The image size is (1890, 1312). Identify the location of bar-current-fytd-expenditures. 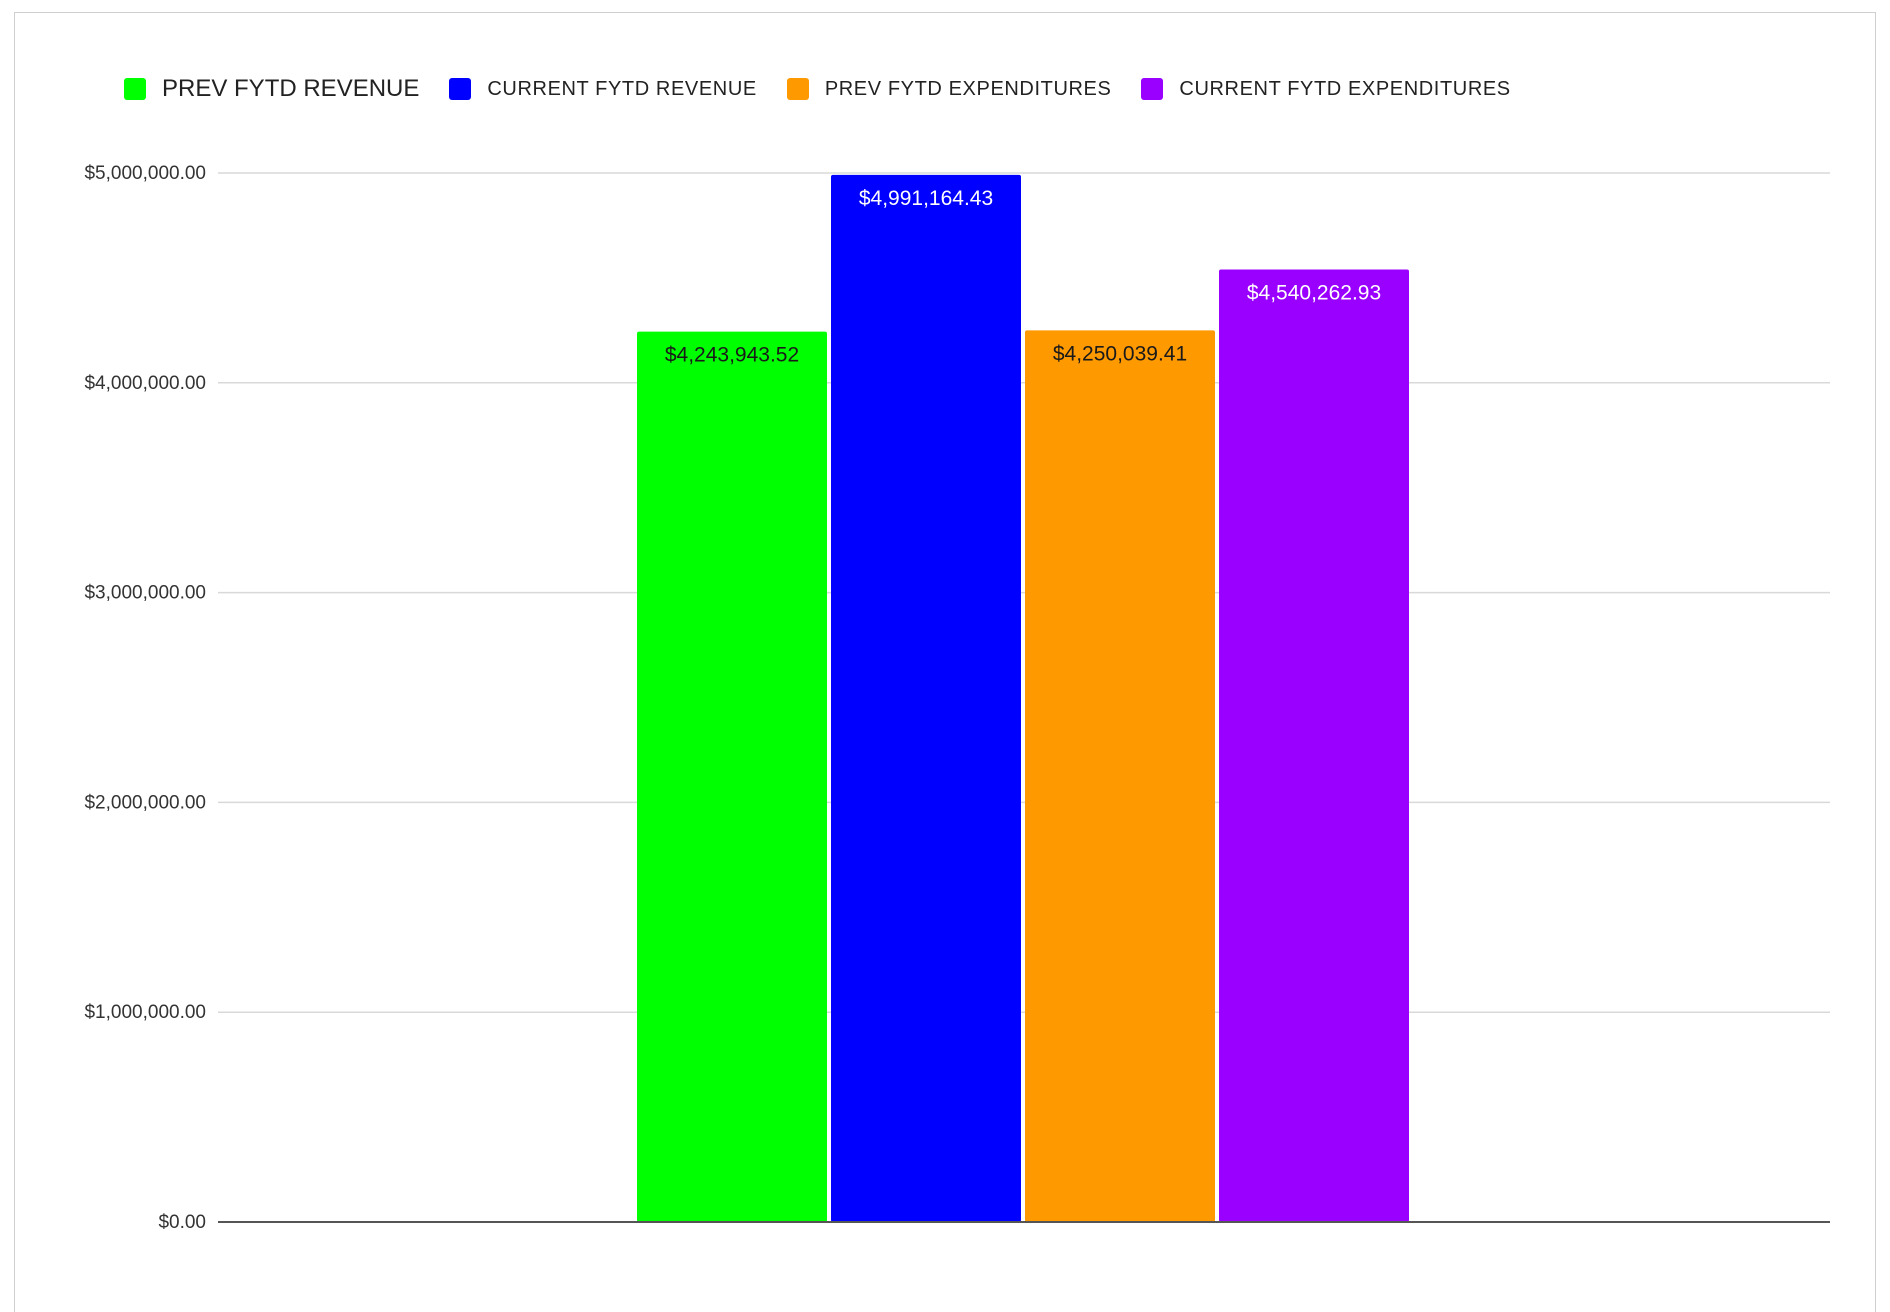
(1314, 745).